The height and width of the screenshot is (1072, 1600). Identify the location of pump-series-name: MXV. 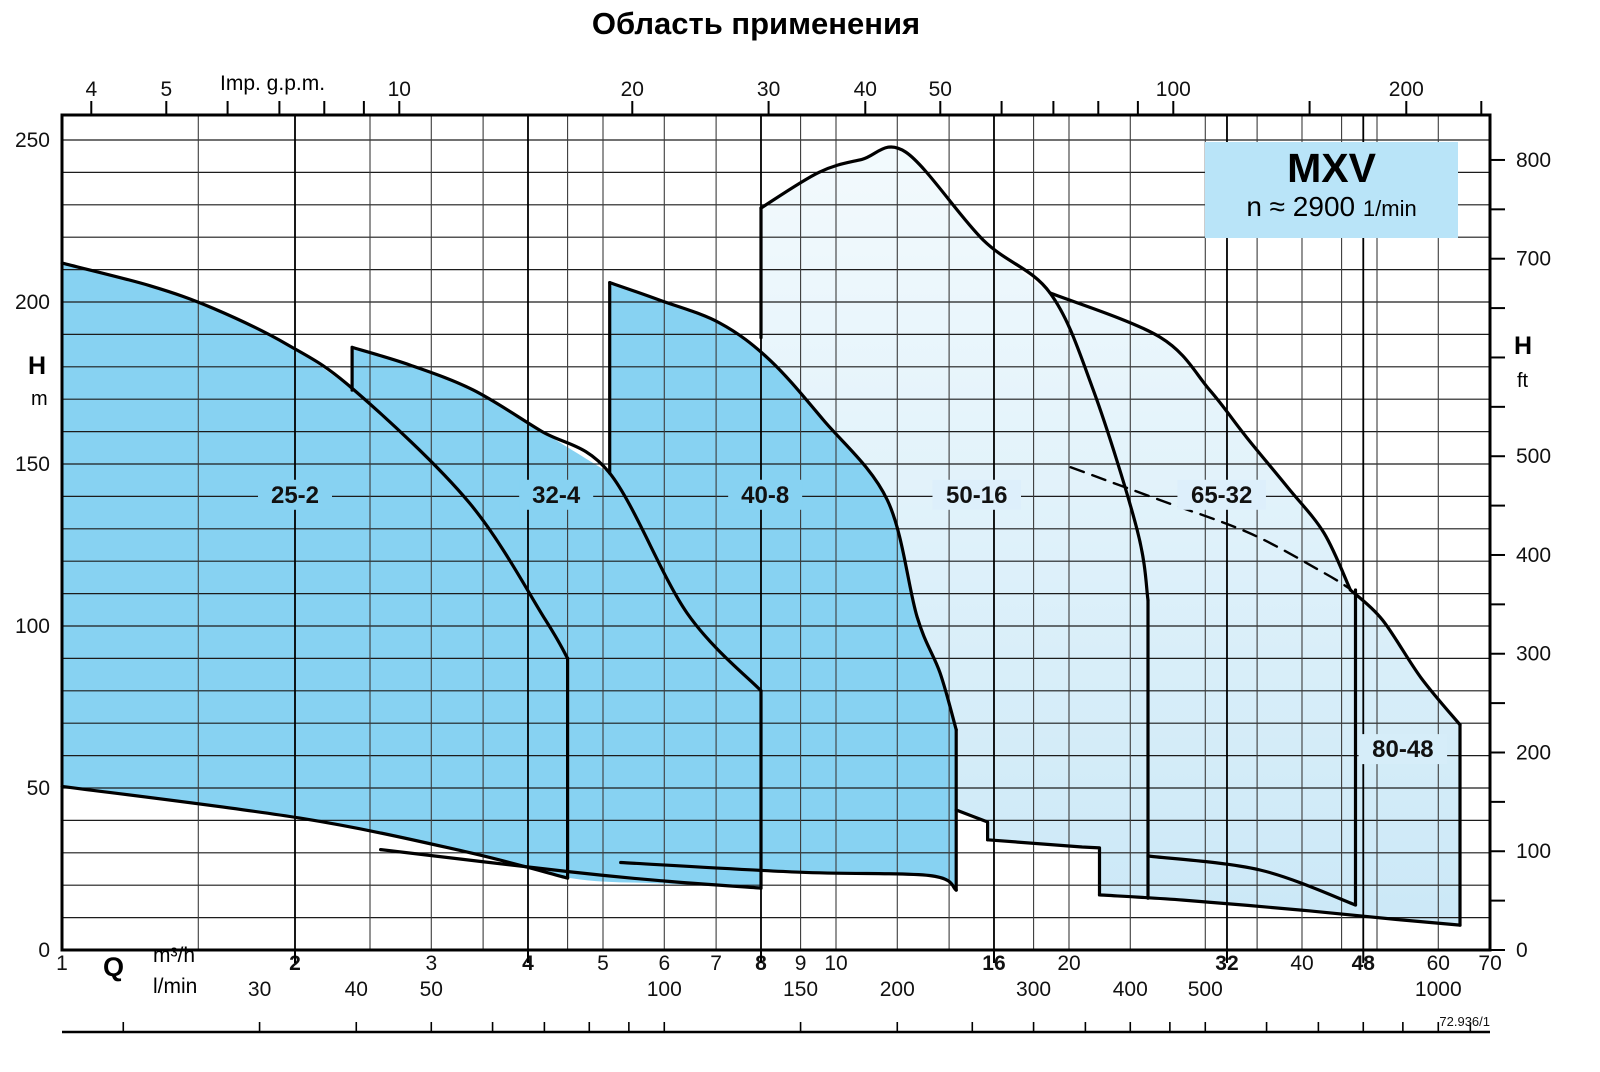
(1331, 168).